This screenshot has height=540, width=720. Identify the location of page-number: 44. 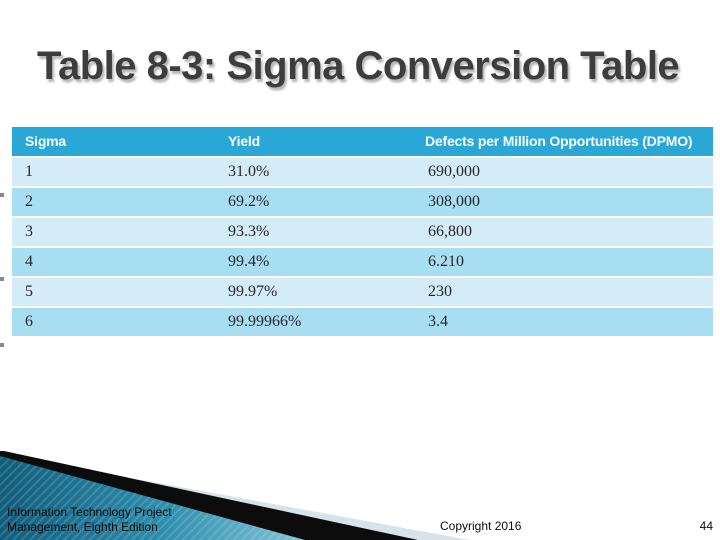
(706, 526).